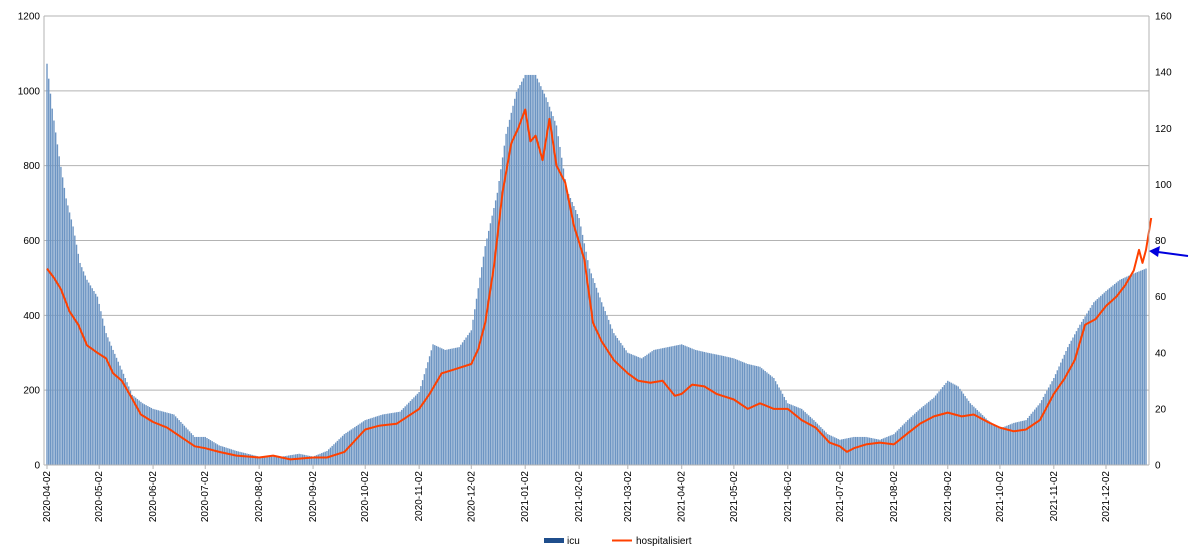  What do you see at coordinates (734, 497) in the screenshot?
I see `x-tick-label: 2021-05-02` at bounding box center [734, 497].